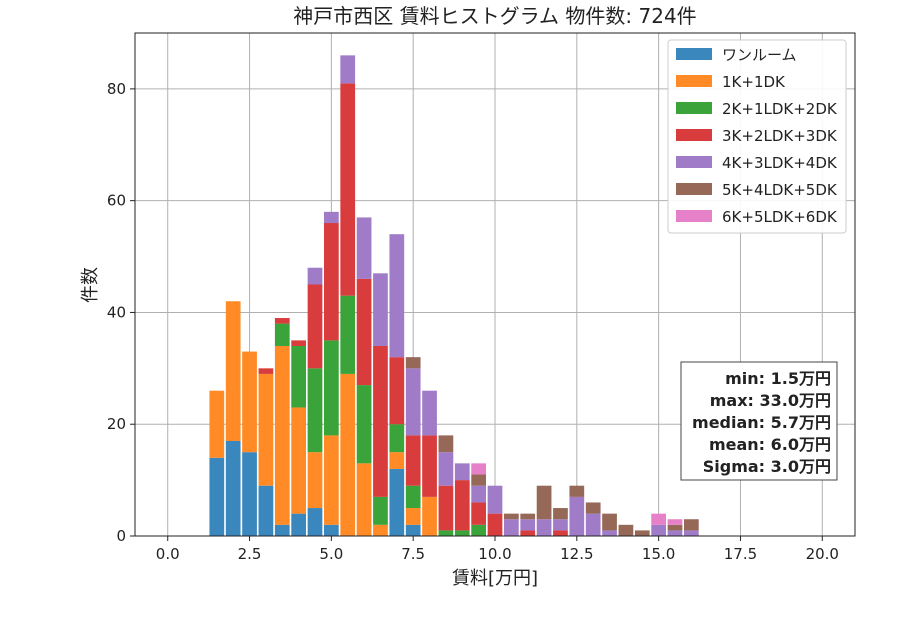  I want to click on y-tick-label: 60, so click(116, 201).